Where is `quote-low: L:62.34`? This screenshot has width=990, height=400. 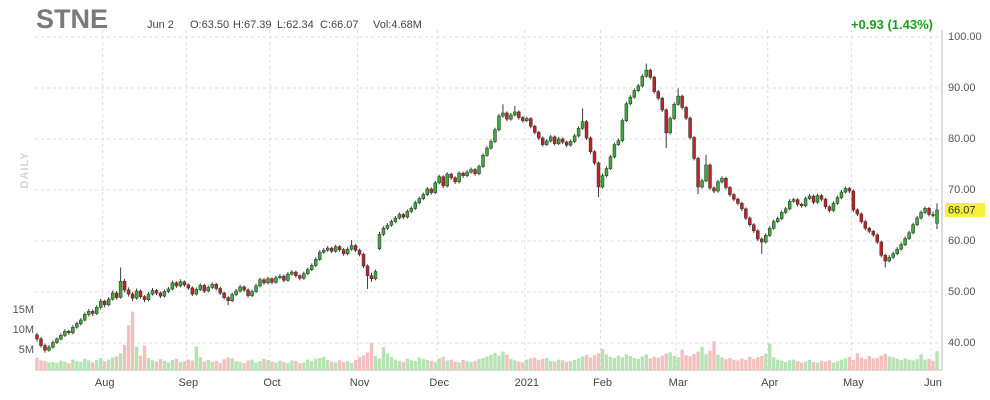 quote-low: L:62.34 is located at coordinates (295, 25).